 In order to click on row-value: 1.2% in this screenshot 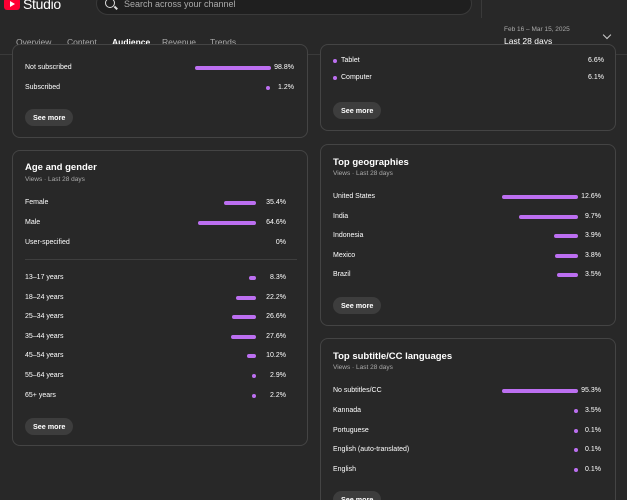, I will do `click(286, 87)`.